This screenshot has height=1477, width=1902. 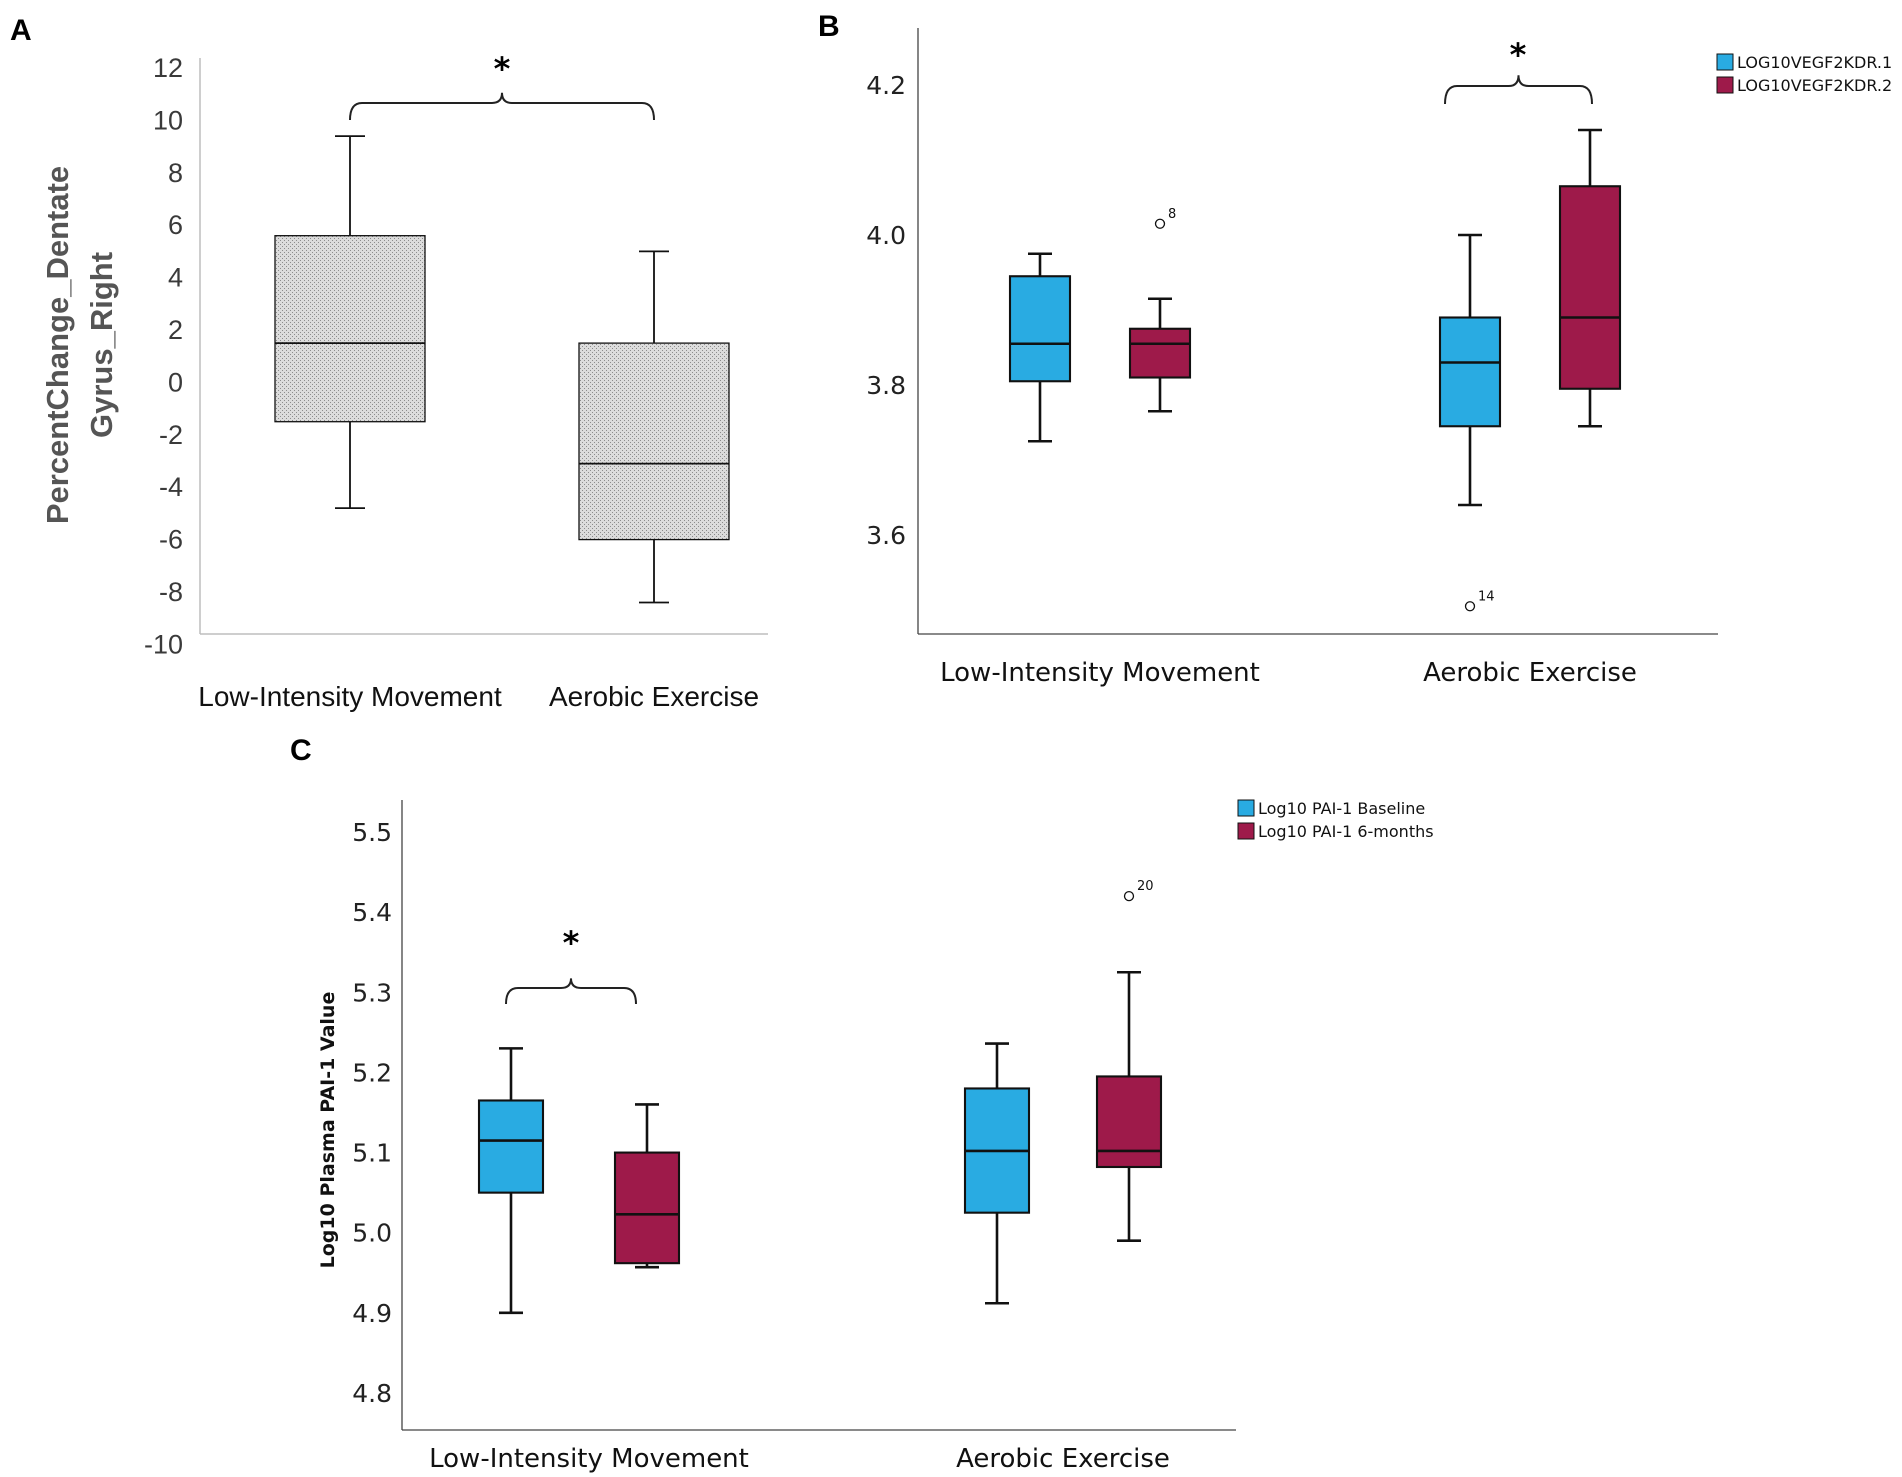 What do you see at coordinates (175, 278) in the screenshot?
I see `y-tick-label: 4` at bounding box center [175, 278].